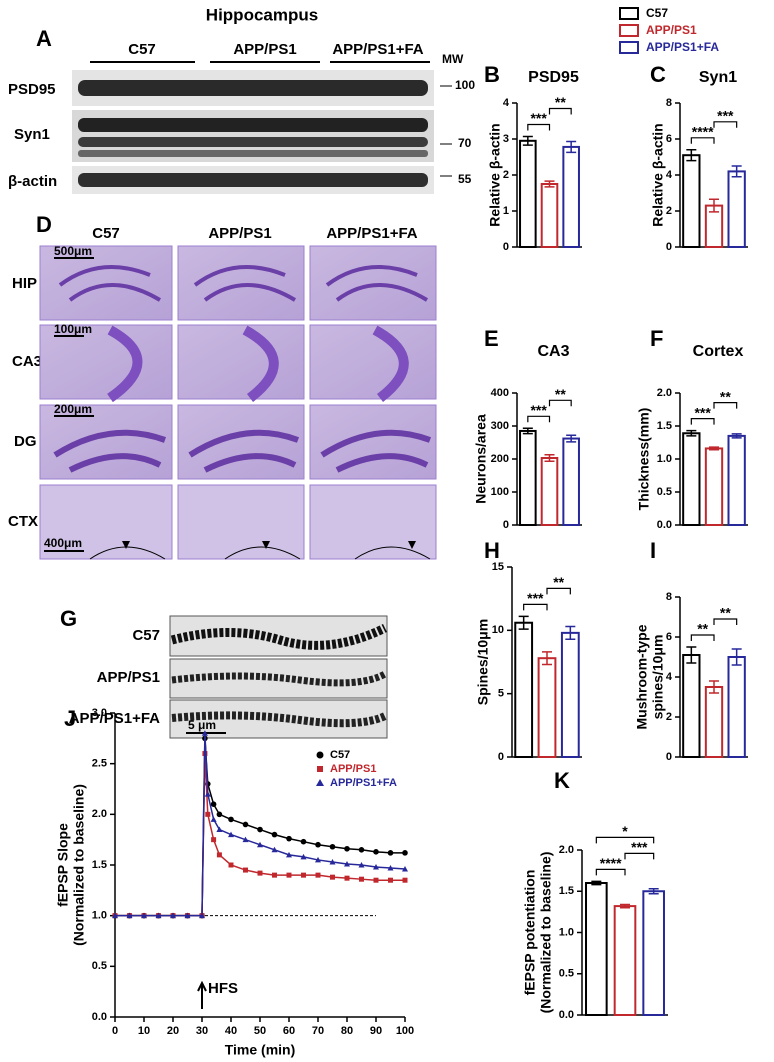 The width and height of the screenshot is (774, 1062). Describe the element at coordinates (44, 224) in the screenshot. I see `panel-letter: D` at that location.